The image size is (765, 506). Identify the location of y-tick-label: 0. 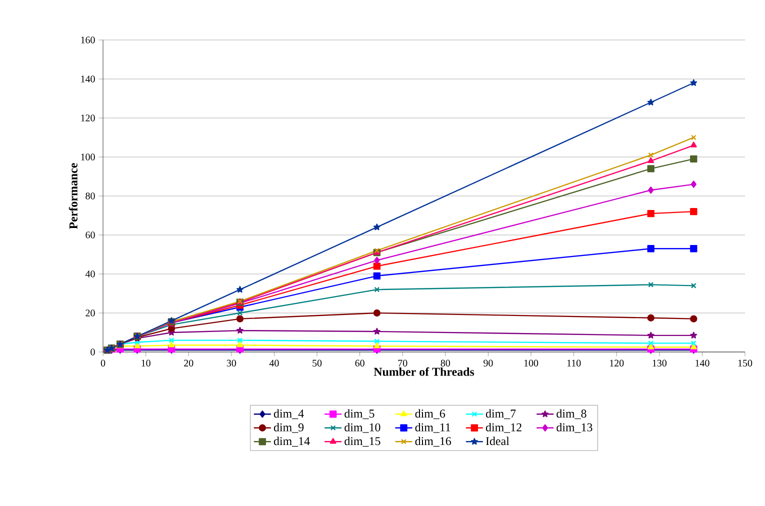
(92, 352).